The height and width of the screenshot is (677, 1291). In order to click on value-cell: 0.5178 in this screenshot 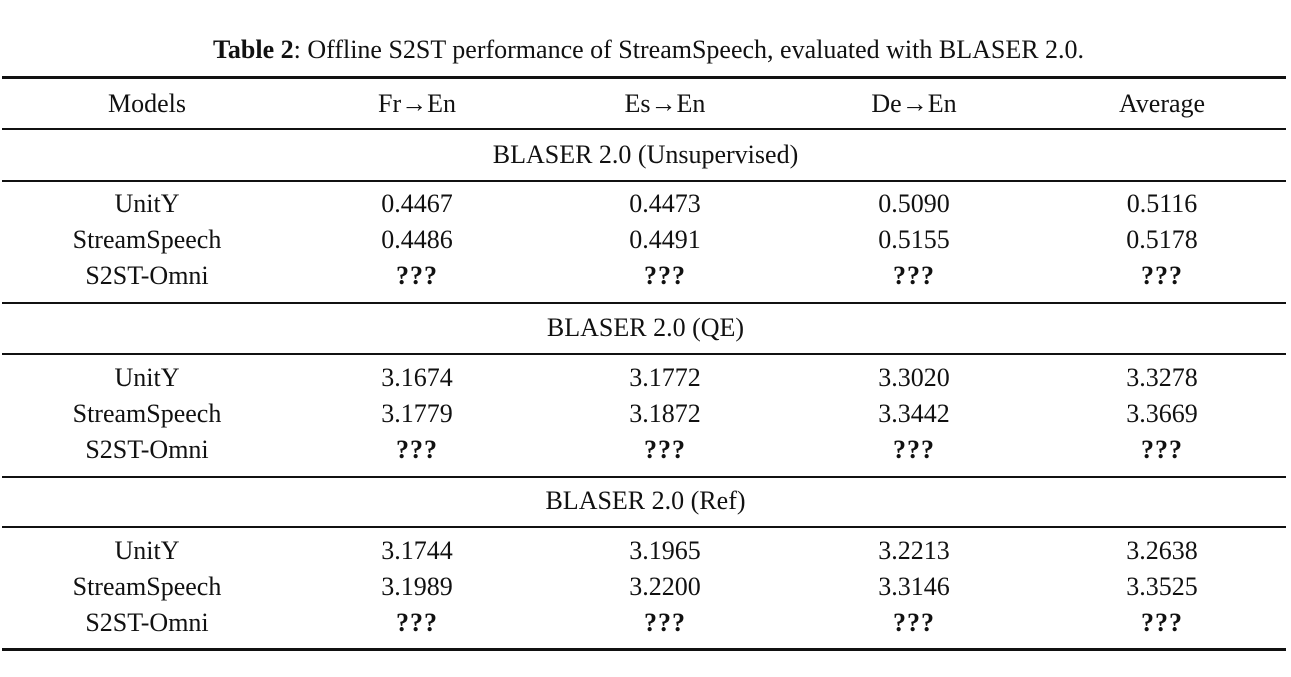, I will do `click(1162, 239)`.